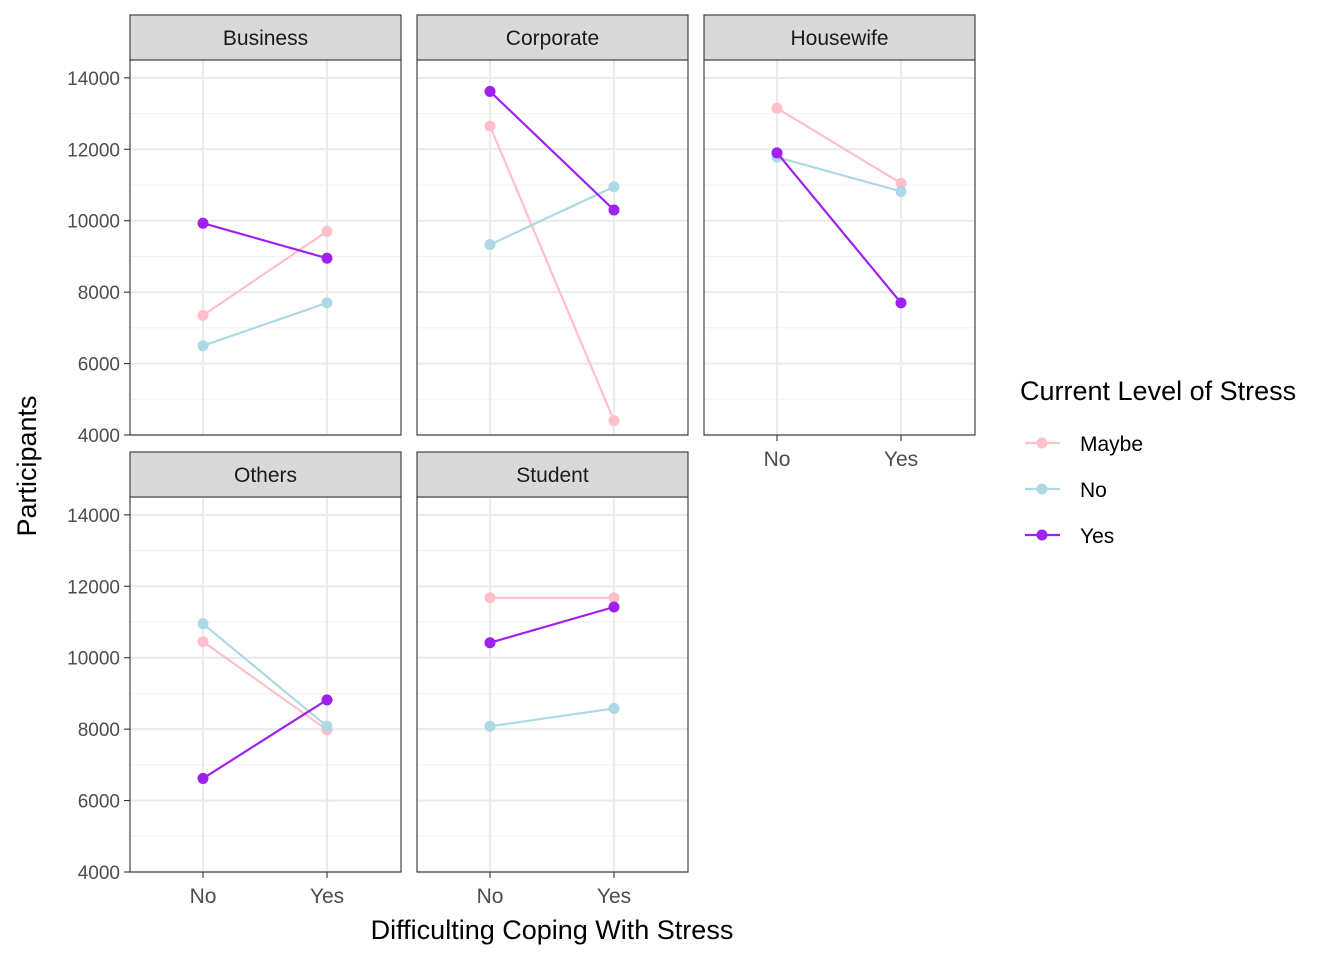  I want to click on data-point-student-maybe-yes, so click(614, 598).